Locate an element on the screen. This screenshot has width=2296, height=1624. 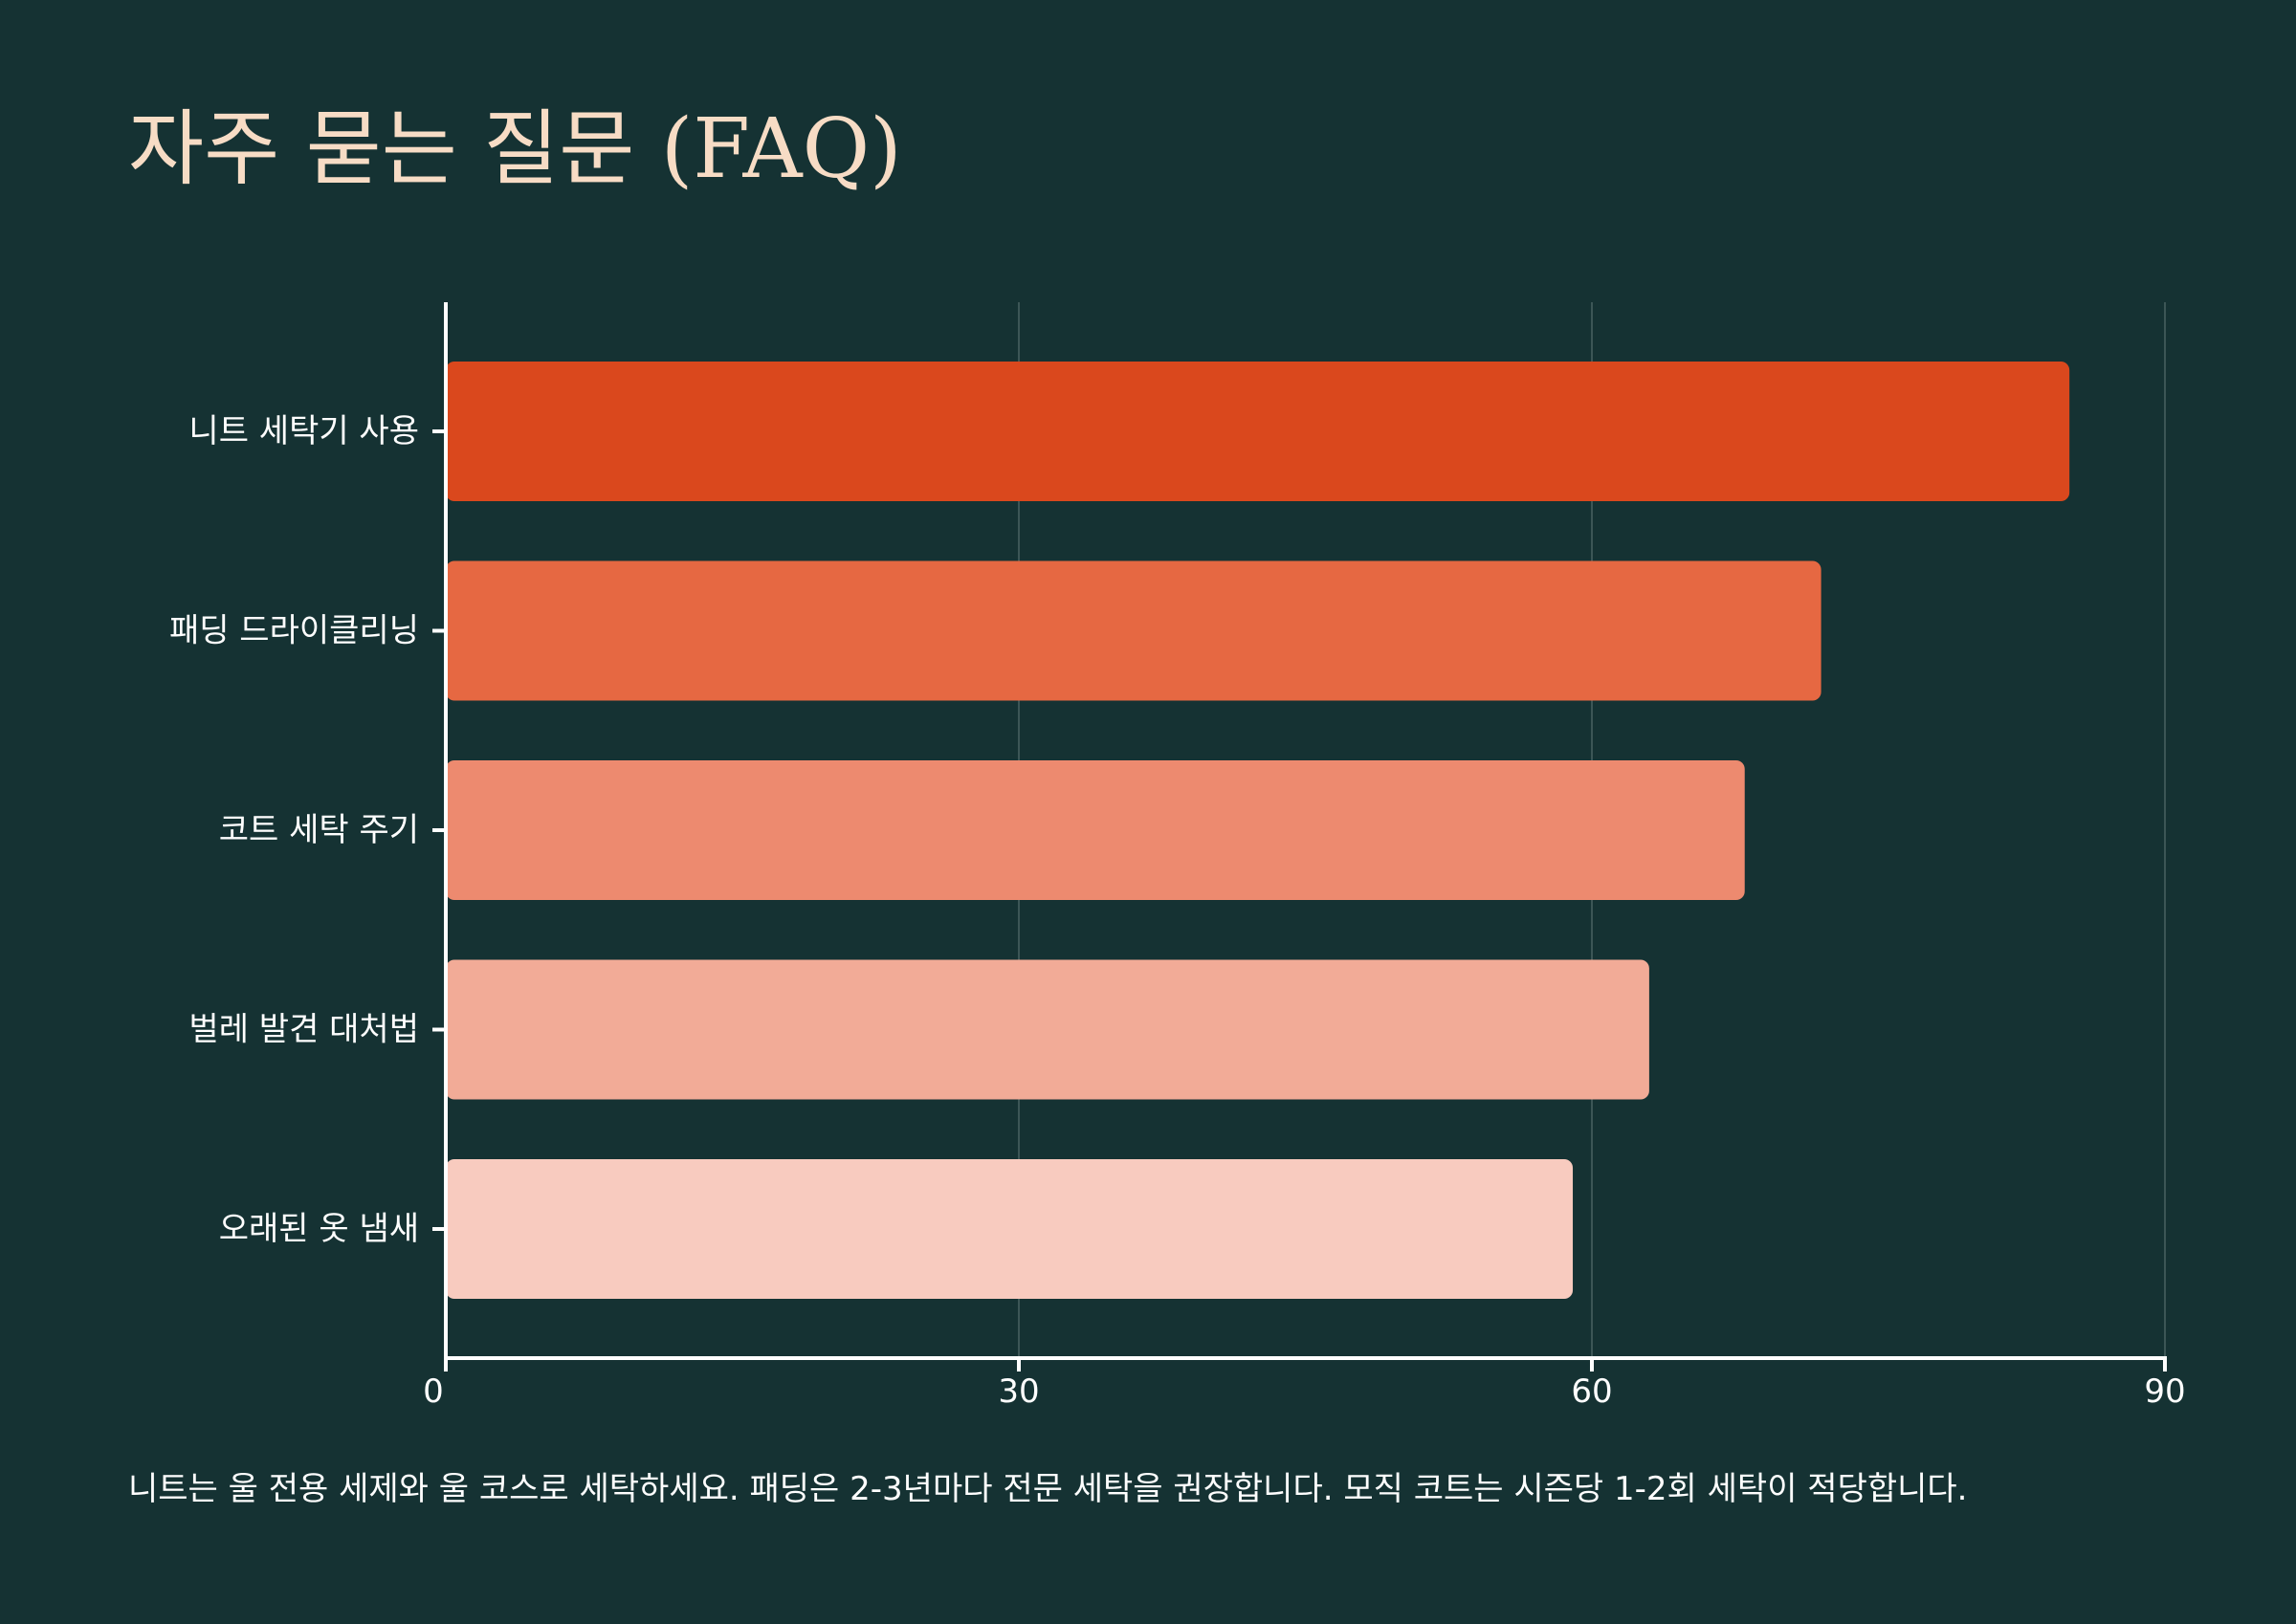
value-tick-label-0: 0 is located at coordinates (434, 1392).